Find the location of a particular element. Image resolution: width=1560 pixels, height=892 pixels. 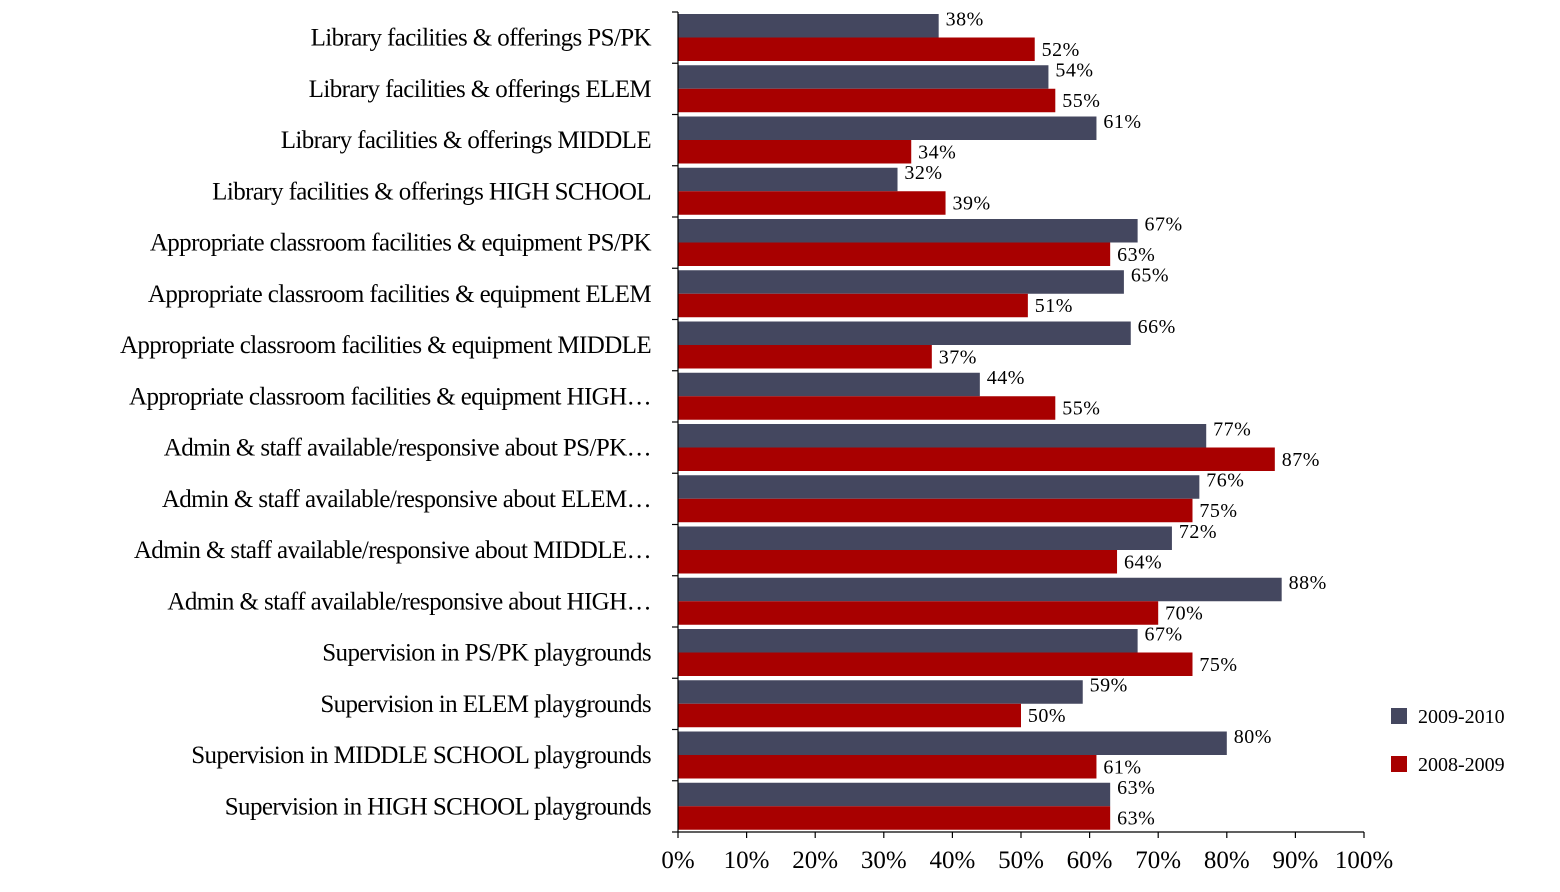

x-tick-label: 0% is located at coordinates (677, 860).